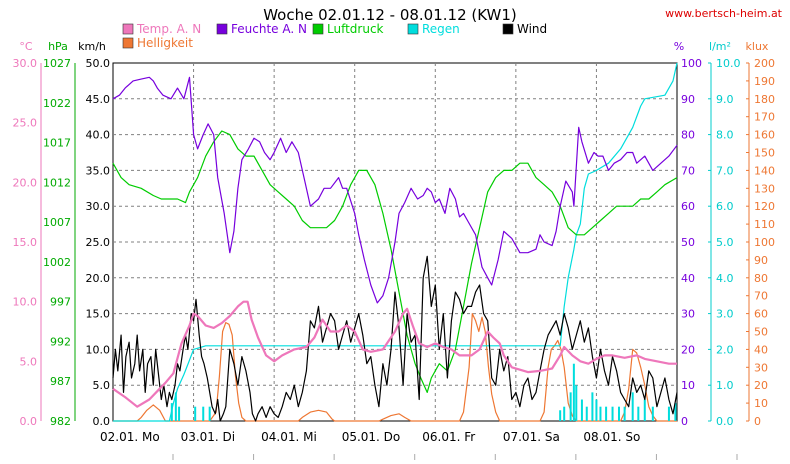 The image size is (790, 464). I want to click on wind-axis-tick-label: 0.0, so click(102, 421).